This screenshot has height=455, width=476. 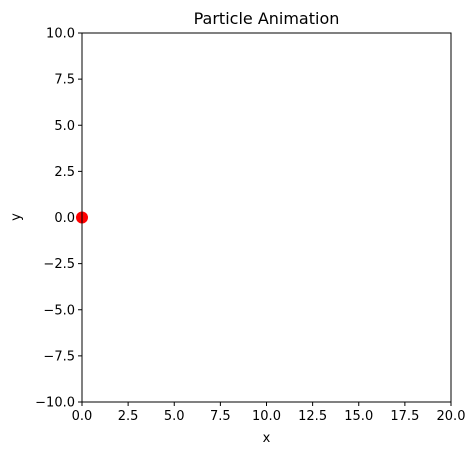 I want to click on chart-title: Particle Animation, so click(x=267, y=18).